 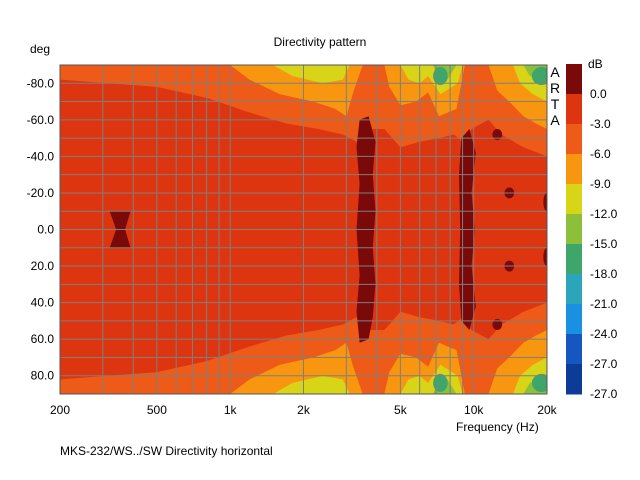 What do you see at coordinates (304, 410) in the screenshot?
I see `x-tick-label: 2k` at bounding box center [304, 410].